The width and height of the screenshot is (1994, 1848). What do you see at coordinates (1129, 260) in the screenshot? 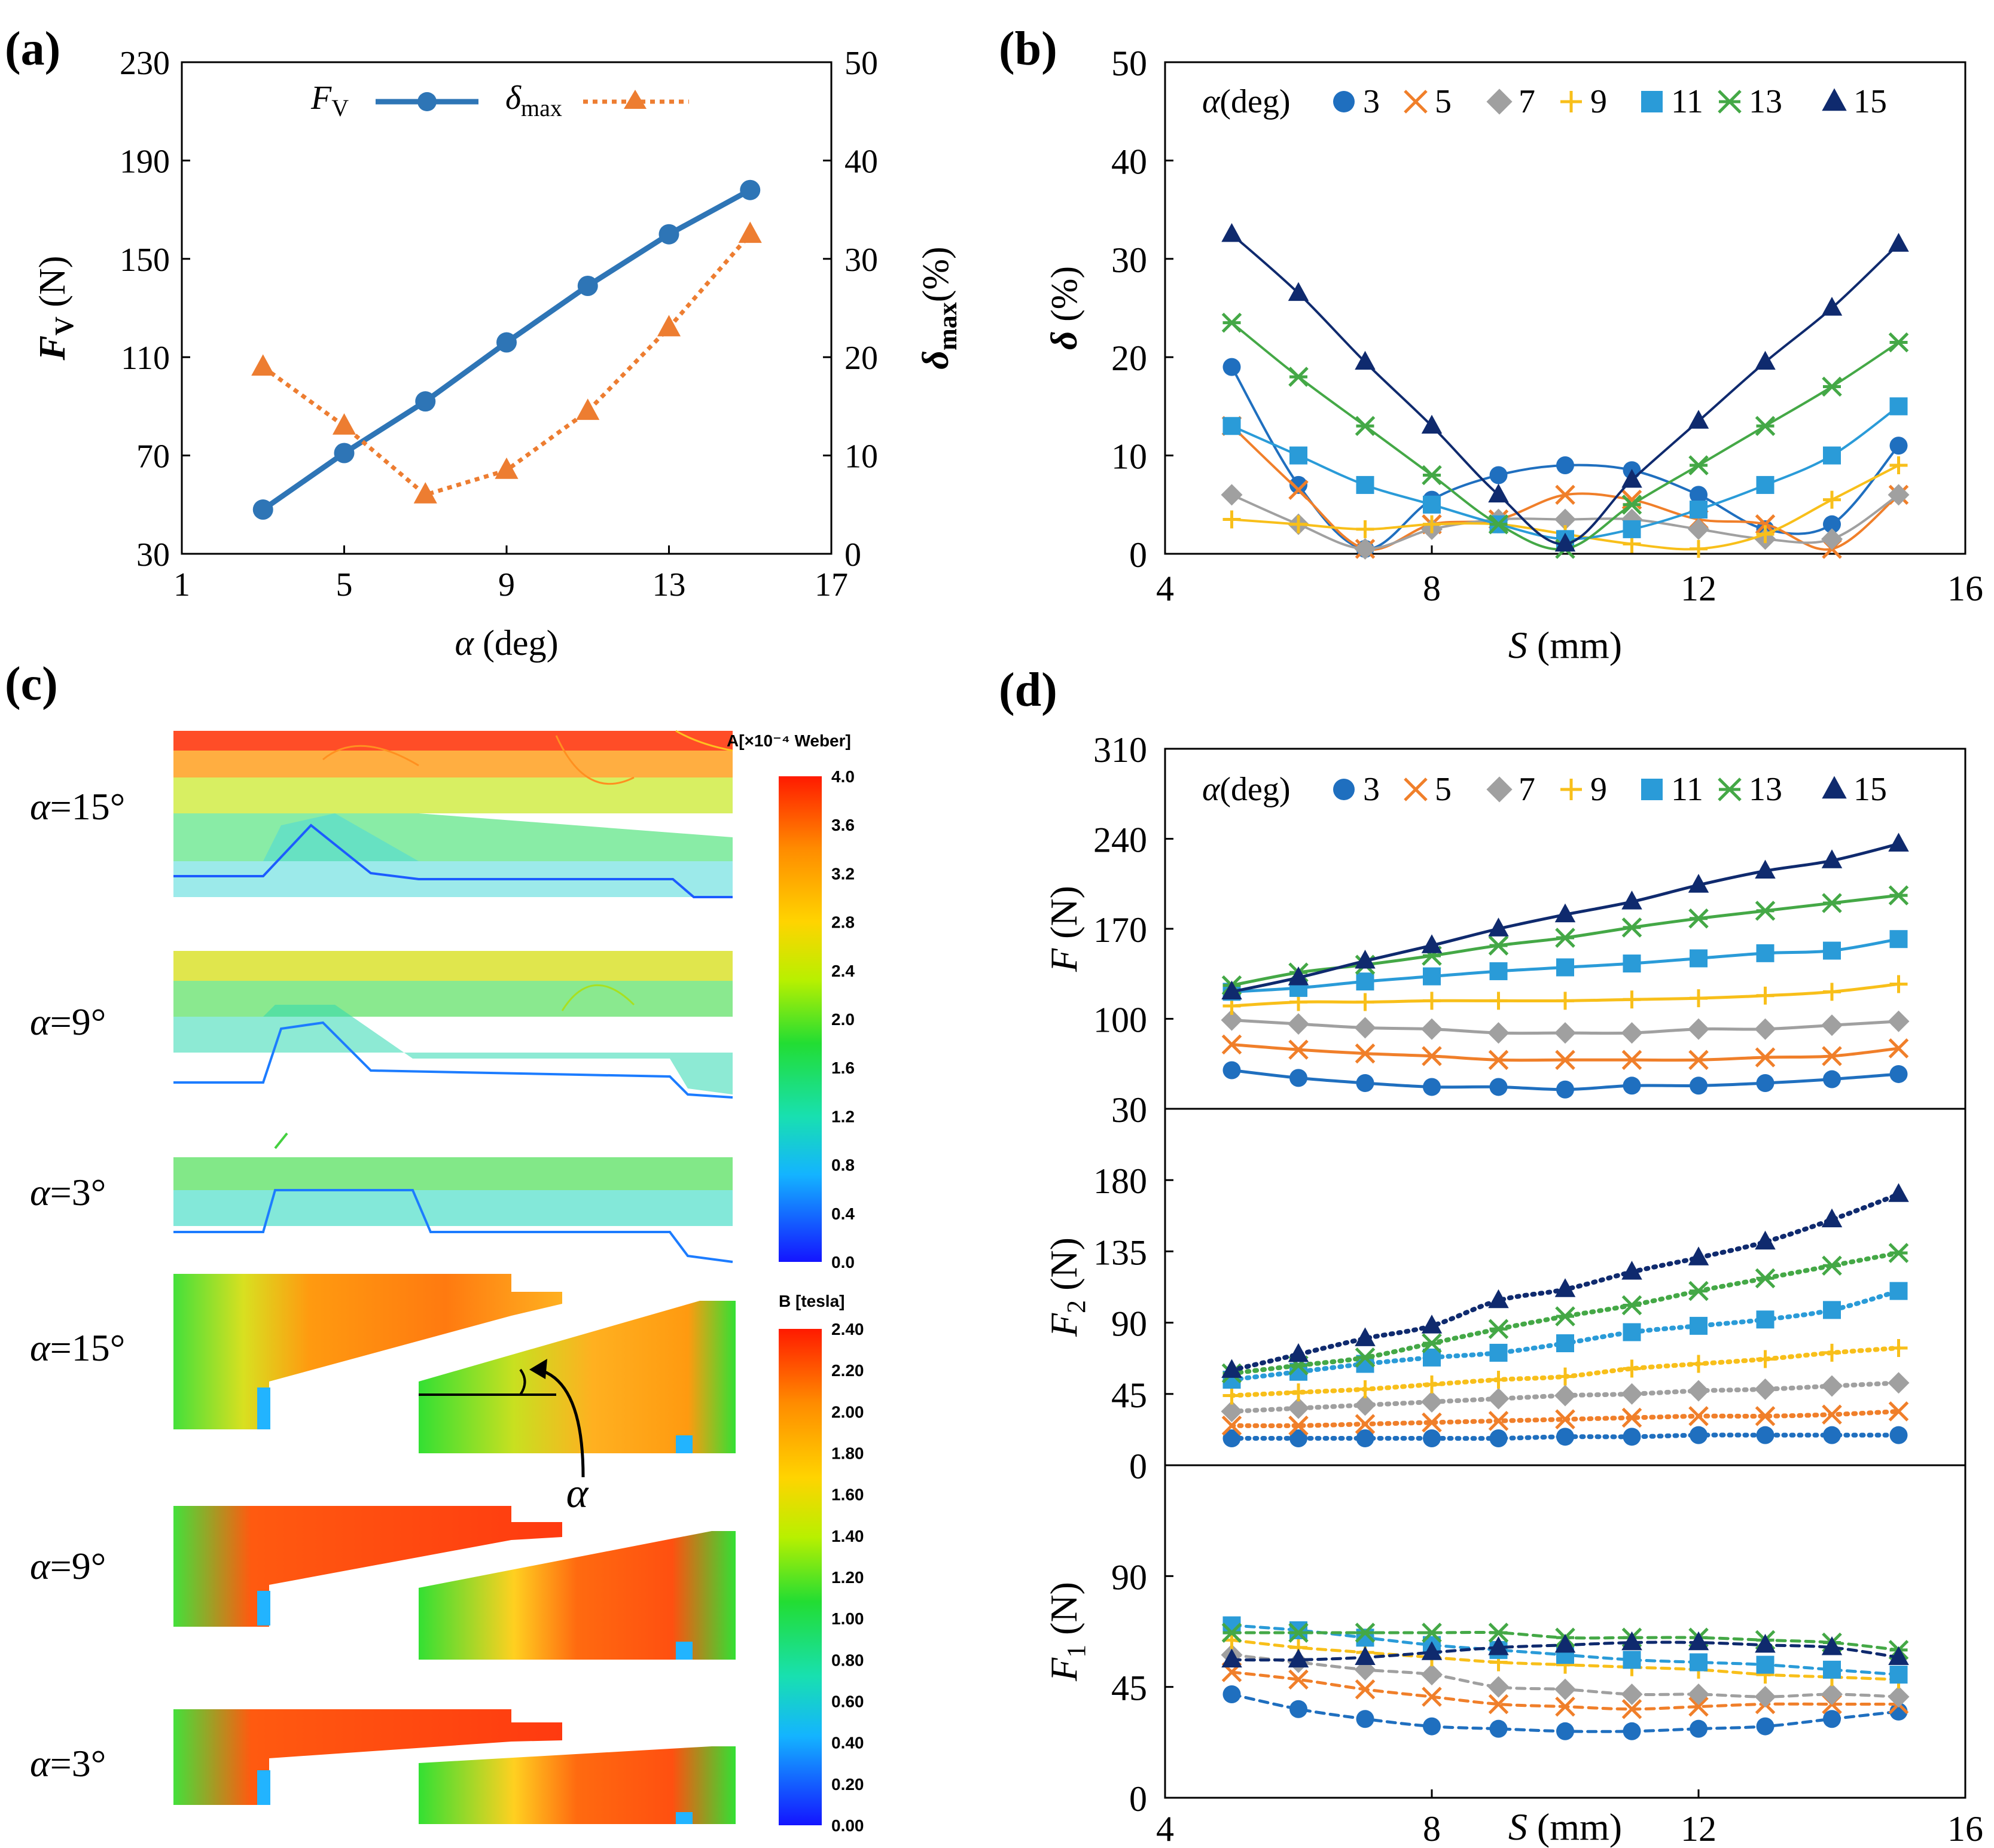
I see `y-tick-label: 30` at bounding box center [1129, 260].